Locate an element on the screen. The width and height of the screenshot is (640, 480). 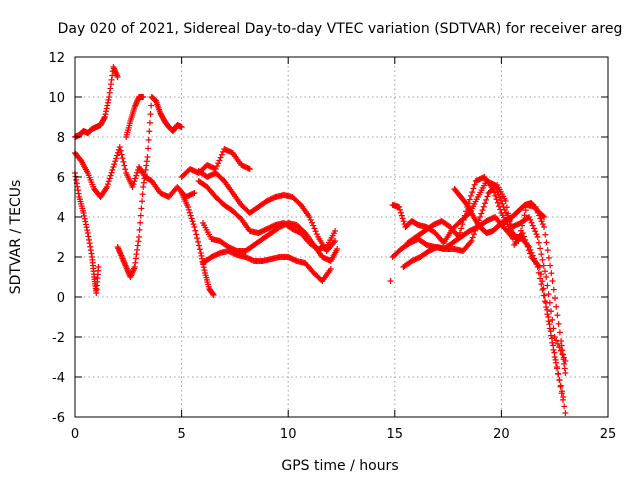
x-axis-label: GPS time / hours is located at coordinates (339, 466).